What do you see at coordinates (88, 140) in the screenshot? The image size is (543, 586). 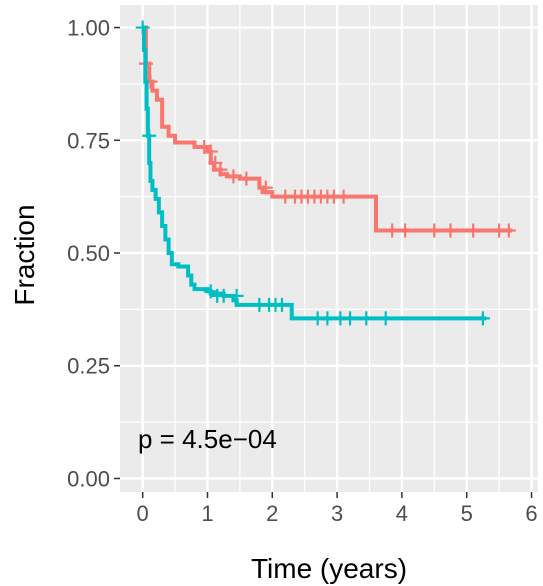 I see `y-tick-label: 0.75` at bounding box center [88, 140].